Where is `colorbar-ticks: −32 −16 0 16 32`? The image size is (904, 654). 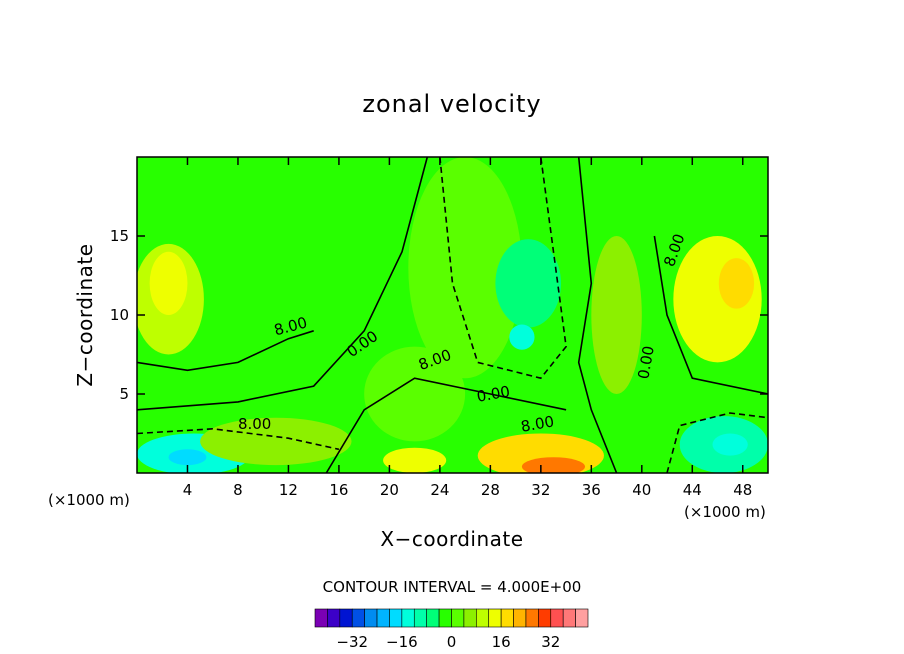 colorbar-ticks: −32 −16 0 16 32 is located at coordinates (448, 642).